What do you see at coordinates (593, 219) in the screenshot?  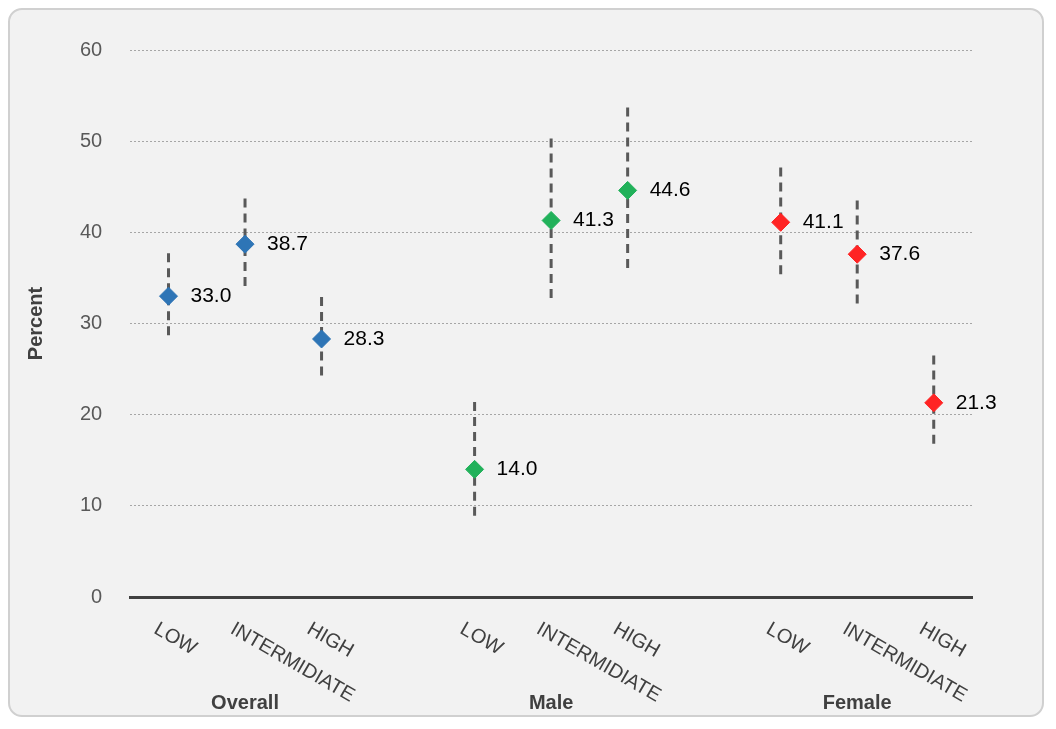 I see `data-label: 41.3` at bounding box center [593, 219].